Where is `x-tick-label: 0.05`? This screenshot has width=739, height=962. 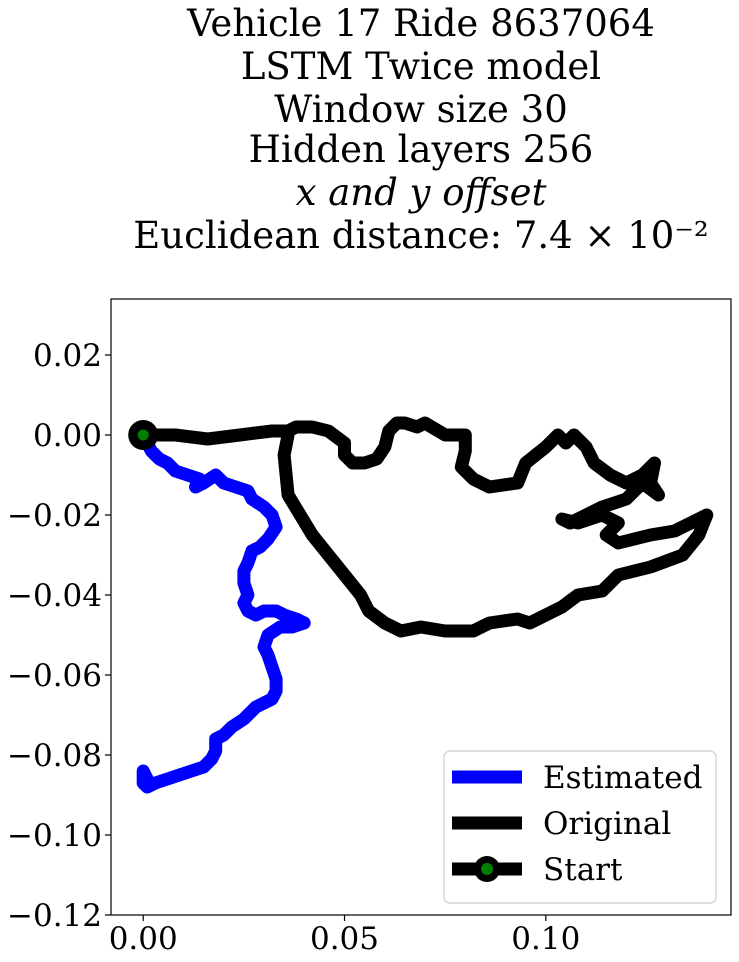
x-tick-label: 0.05 is located at coordinates (344, 939).